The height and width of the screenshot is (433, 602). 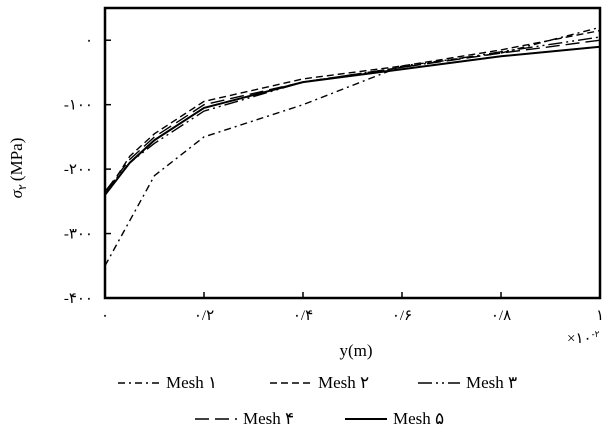 I want to click on x-tick-label: ۰, so click(x=105, y=316).